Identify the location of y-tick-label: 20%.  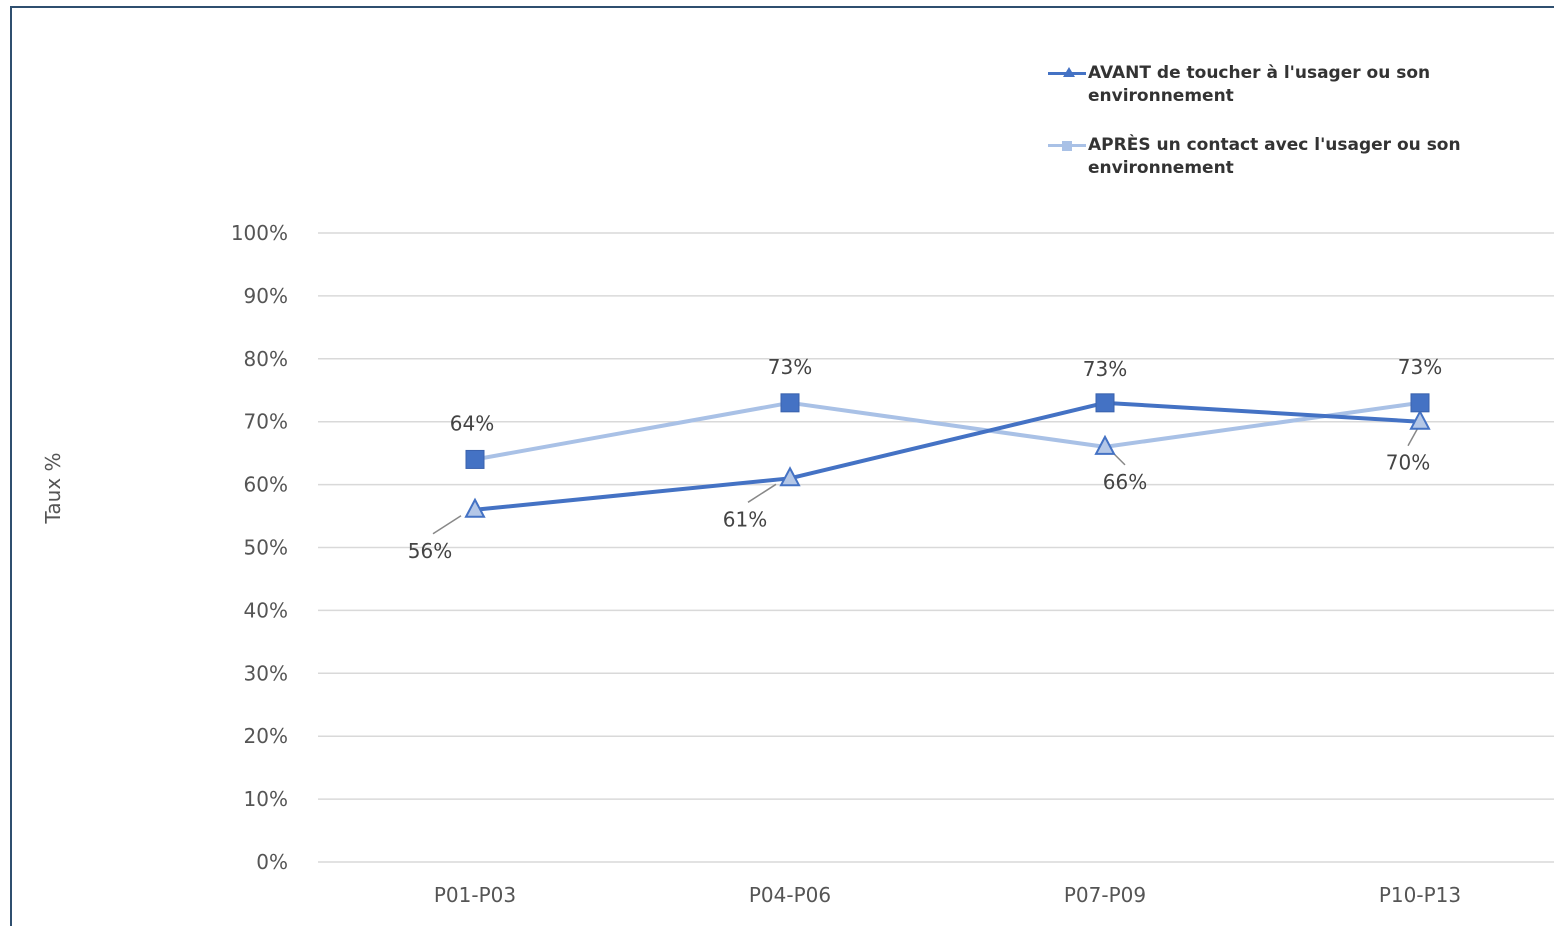
(266, 736).